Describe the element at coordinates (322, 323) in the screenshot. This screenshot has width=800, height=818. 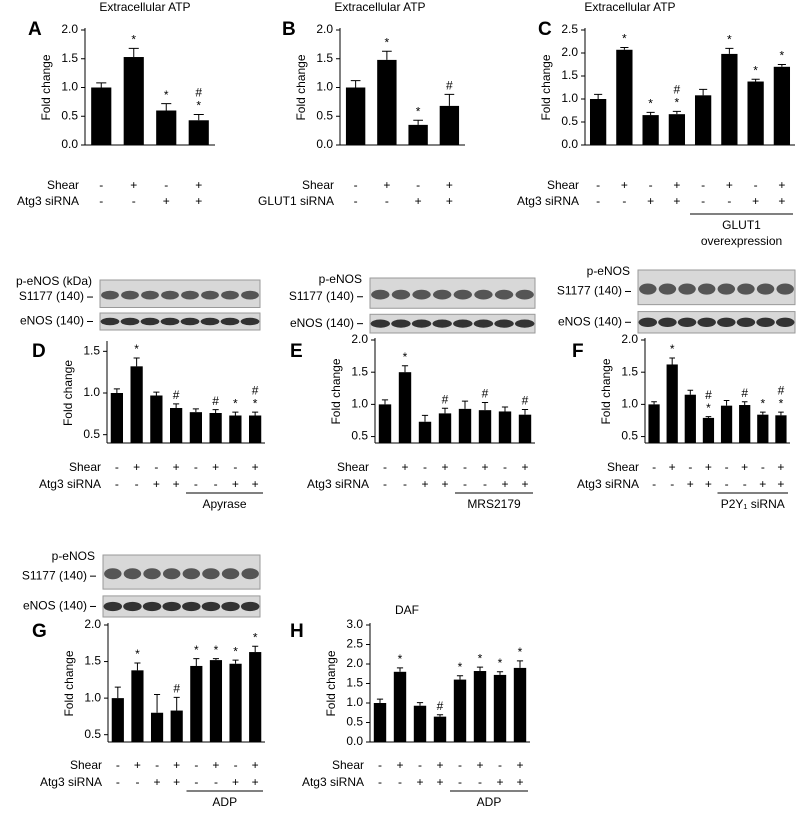
I see `blot-label: eNOS (140)` at that location.